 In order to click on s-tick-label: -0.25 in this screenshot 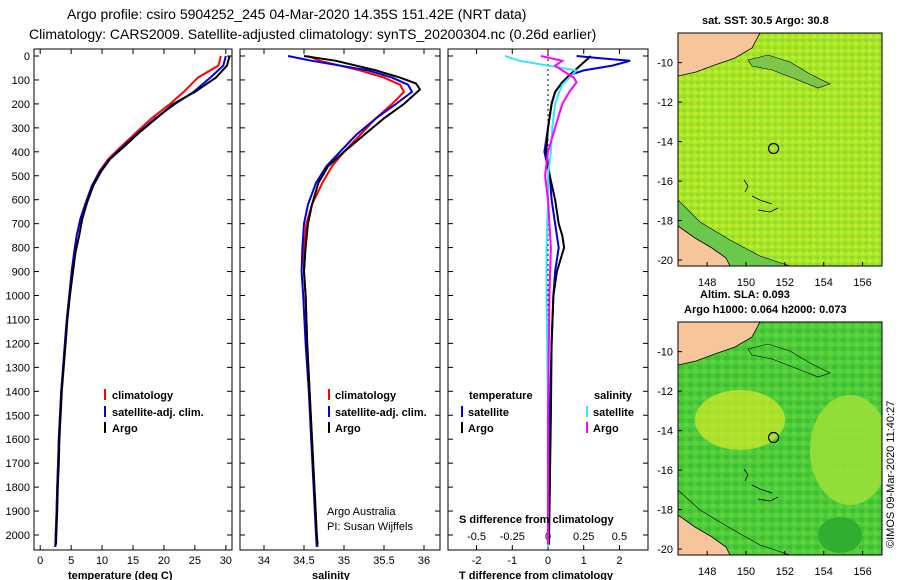, I will do `click(512, 537)`.